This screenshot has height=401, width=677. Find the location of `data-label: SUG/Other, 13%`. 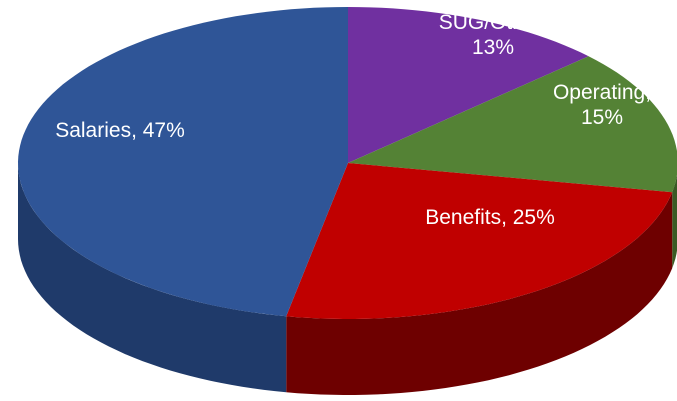

data-label: SUG/Other, 13% is located at coordinates (493, 35).